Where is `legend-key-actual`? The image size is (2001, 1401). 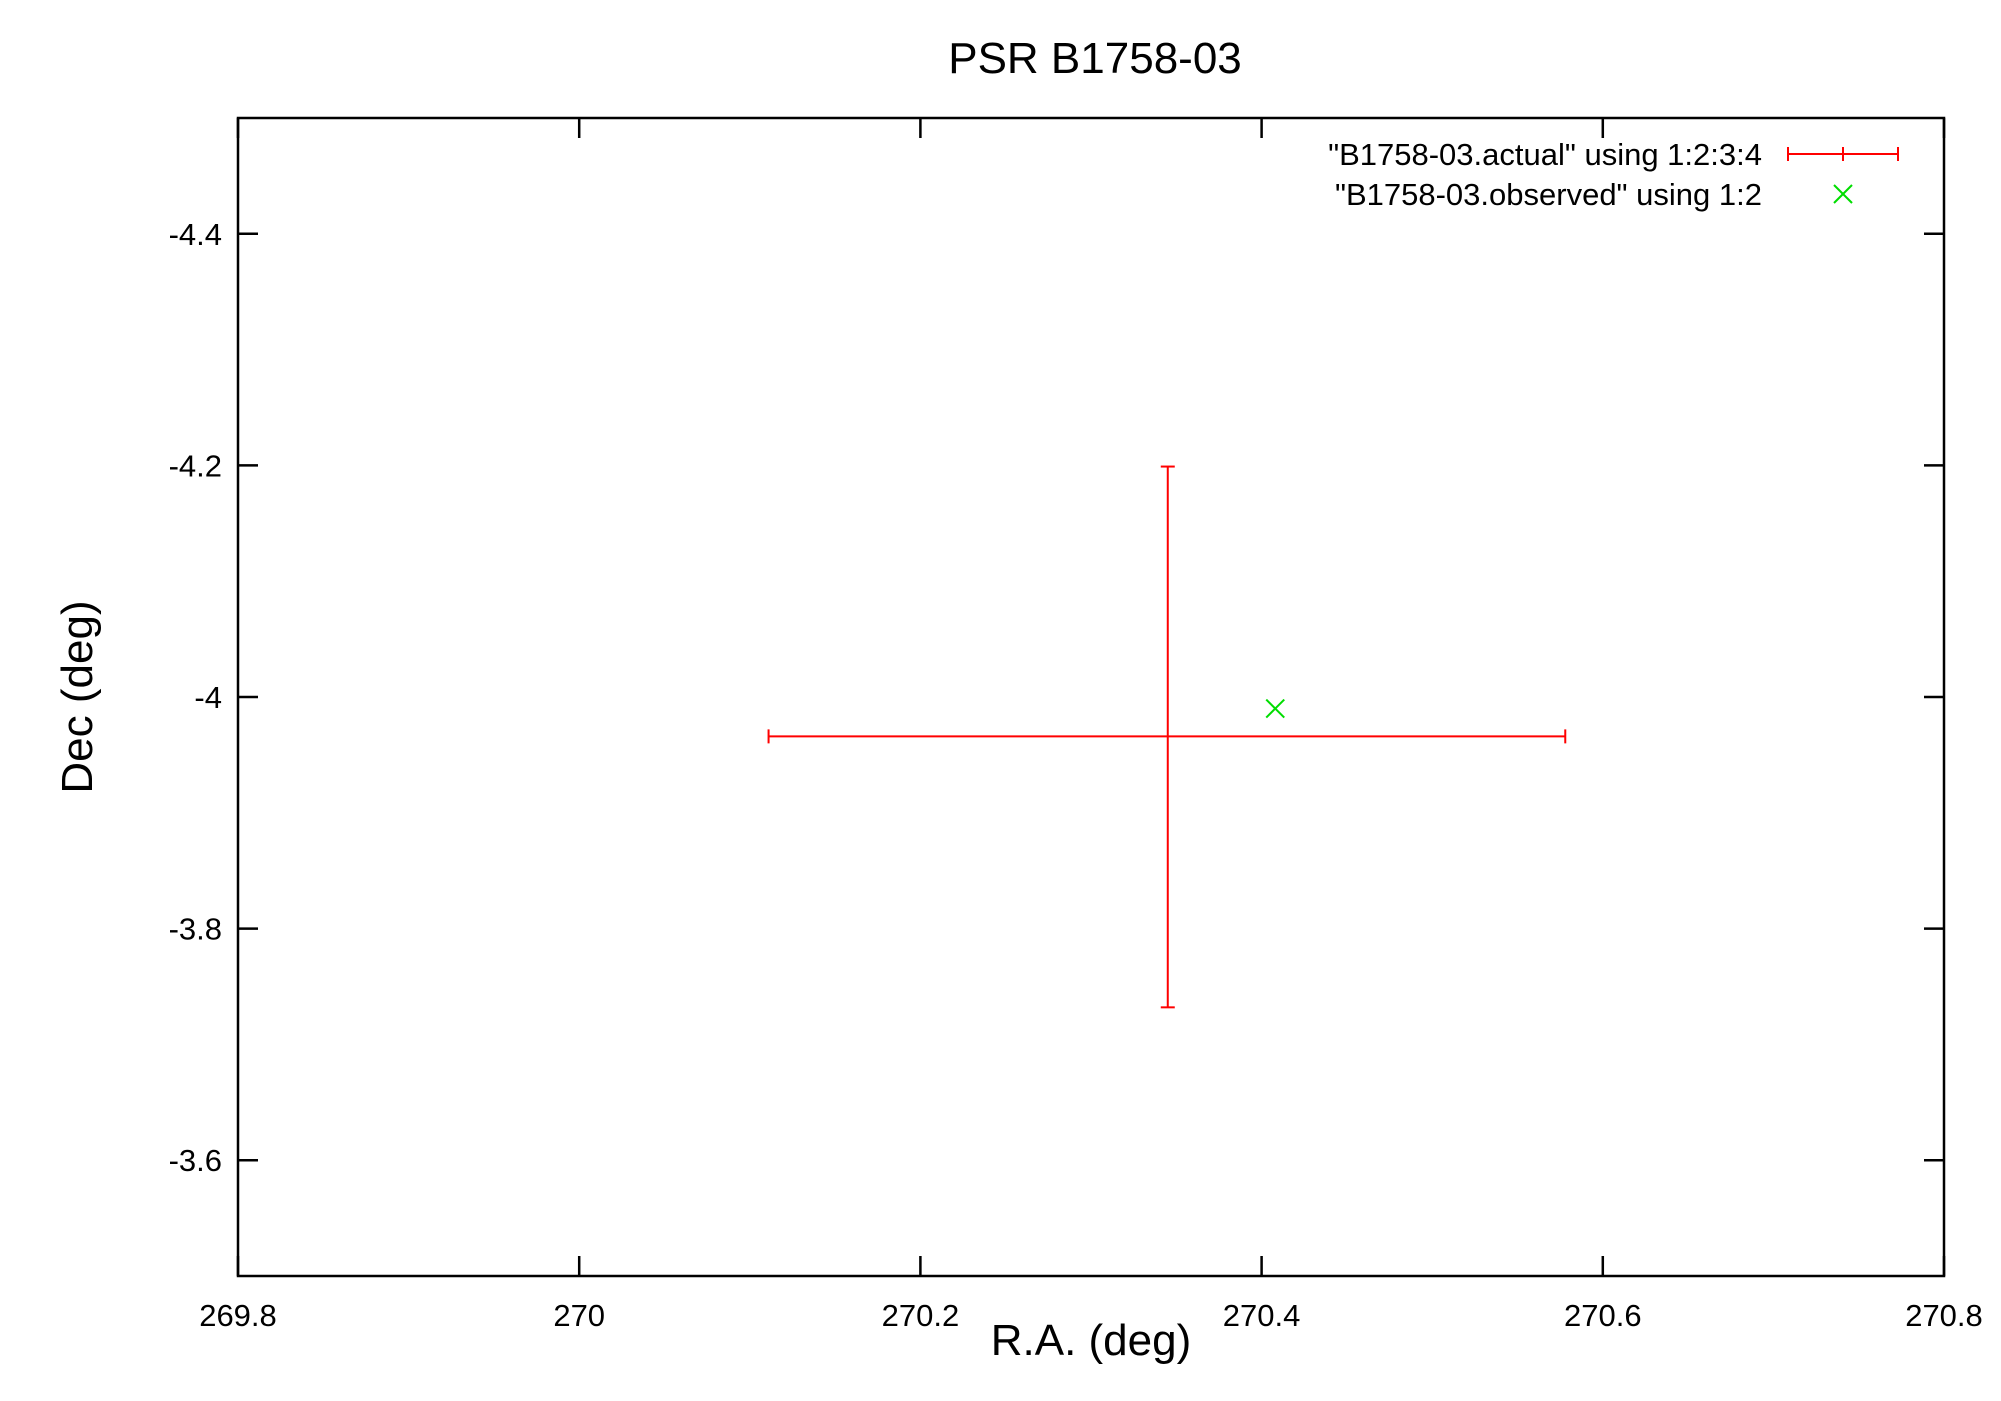 legend-key-actual is located at coordinates (1843, 154).